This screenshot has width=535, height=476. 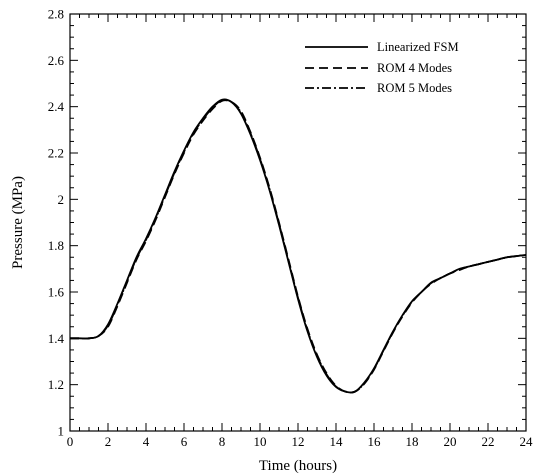 I want to click on x-tick-label: 14, so click(x=337, y=441).